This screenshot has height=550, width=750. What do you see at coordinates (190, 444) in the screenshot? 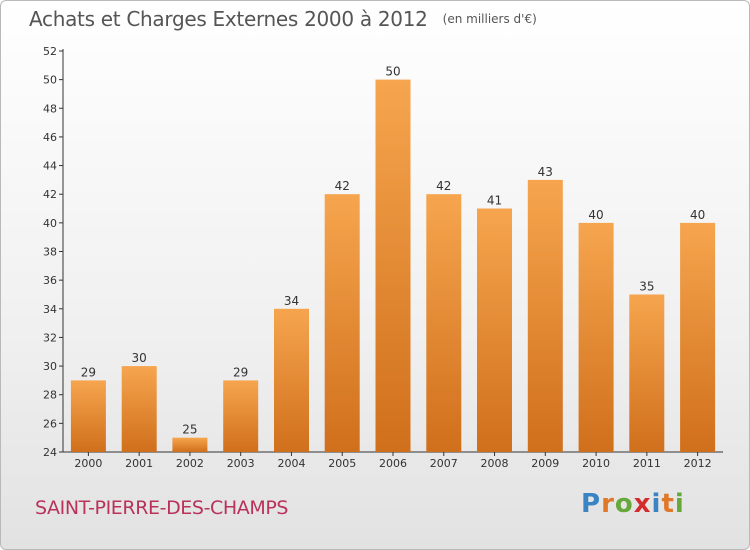
I see `bar-2002` at bounding box center [190, 444].